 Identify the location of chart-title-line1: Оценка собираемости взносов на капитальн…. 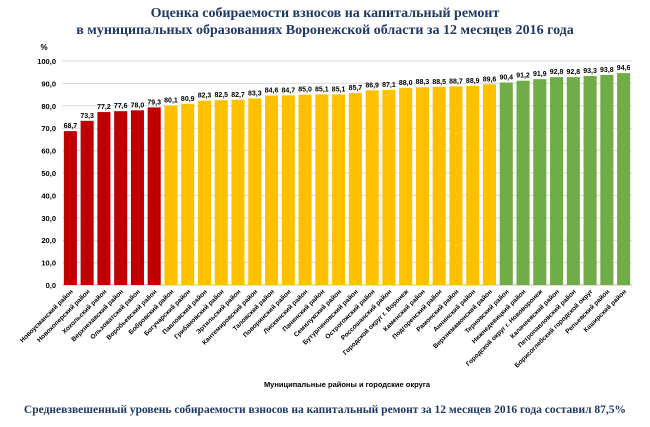
(325, 13).